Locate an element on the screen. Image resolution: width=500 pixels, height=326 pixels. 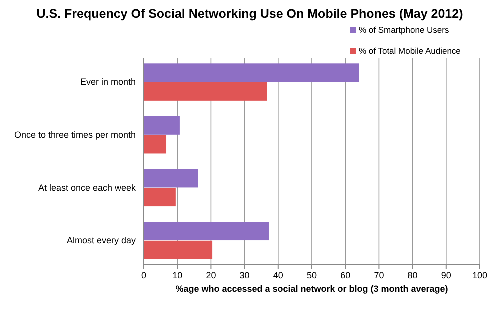
x-tick-label: 20 is located at coordinates (211, 275).